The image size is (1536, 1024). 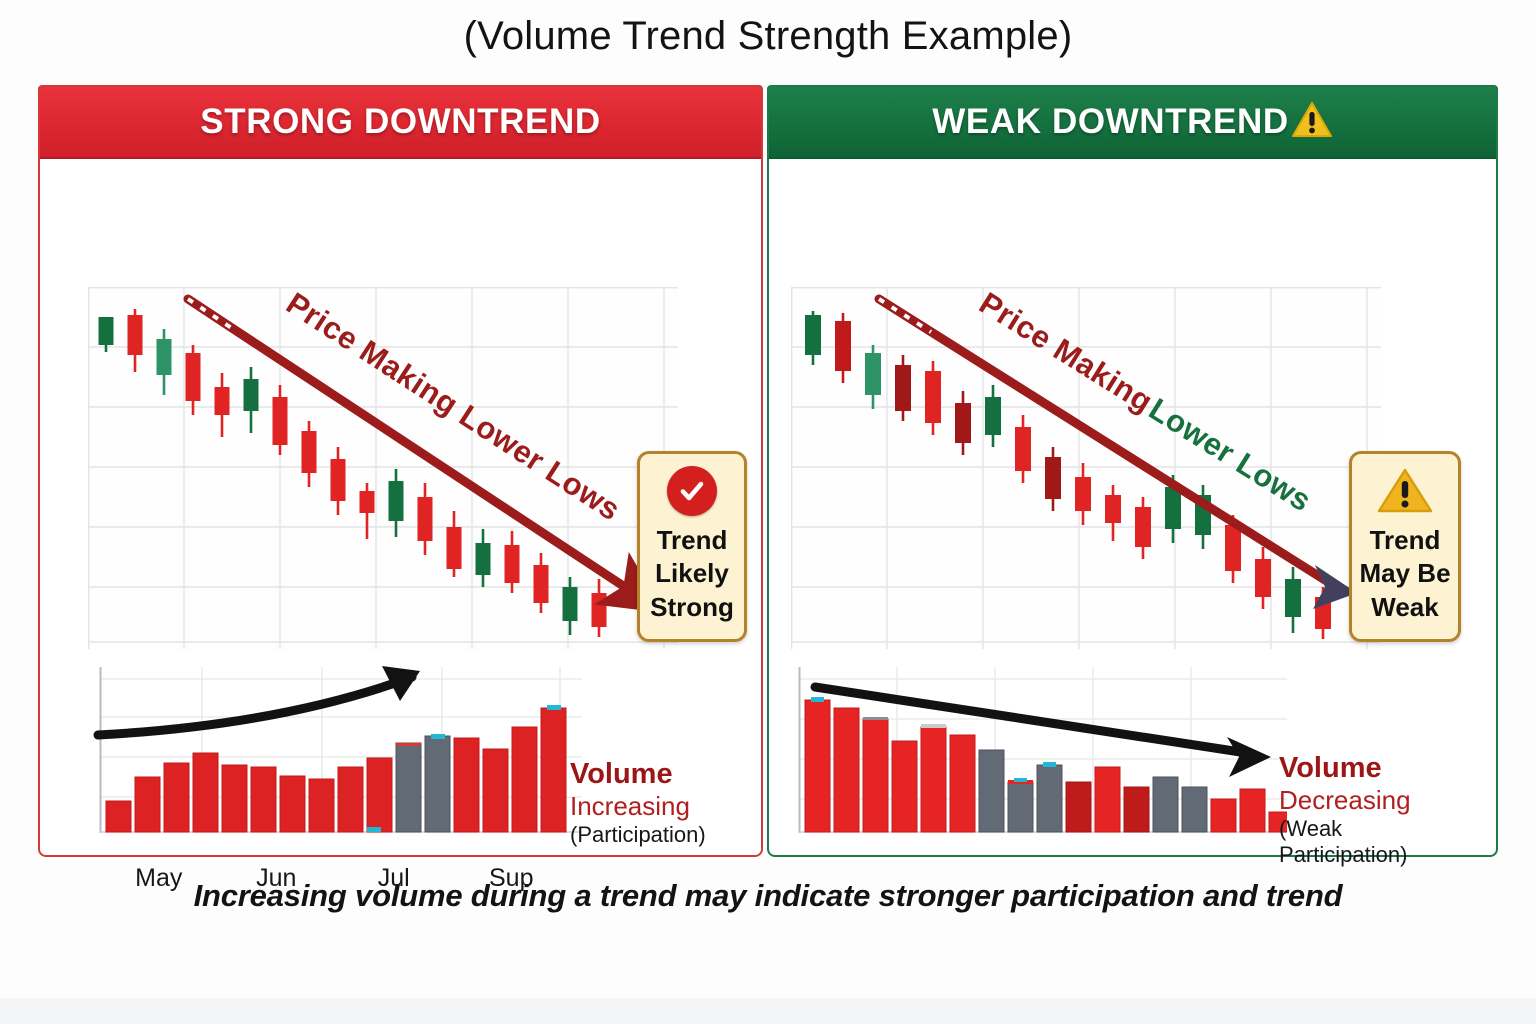 I want to click on left-volume-trend-arrow, so click(x=256, y=703).